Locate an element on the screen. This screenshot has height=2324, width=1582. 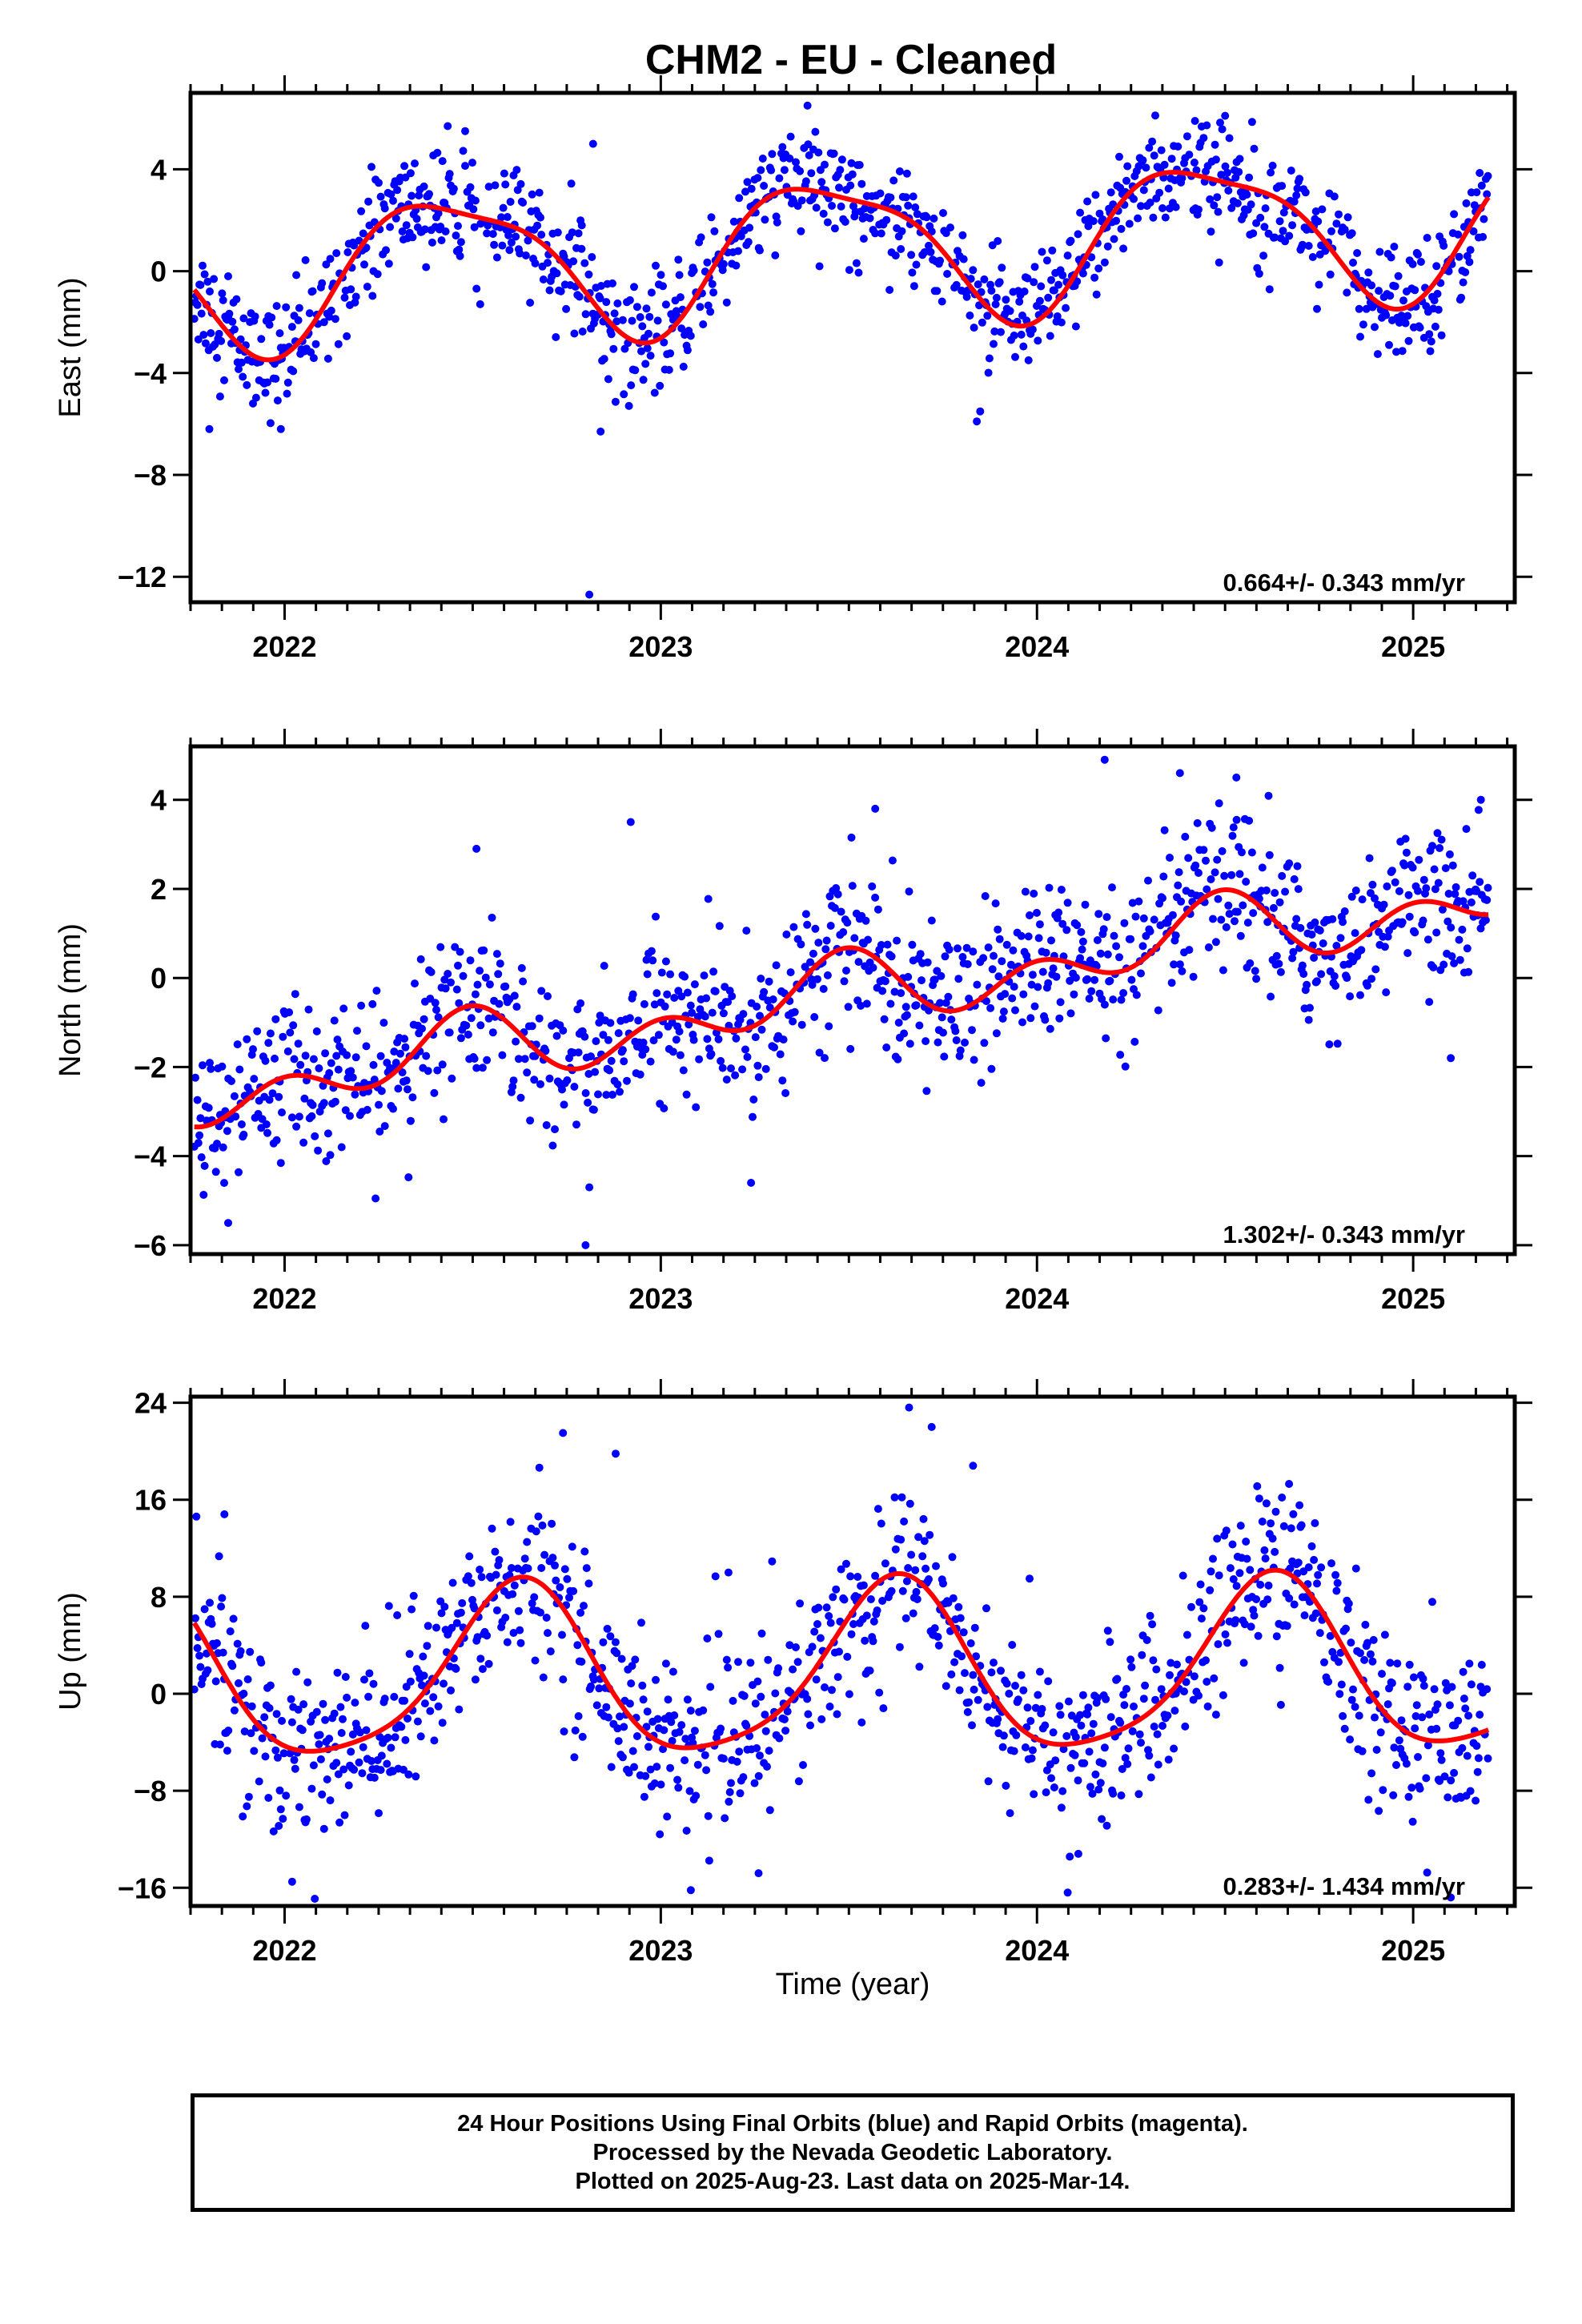
y-tick-label: 0 is located at coordinates (159, 1694).